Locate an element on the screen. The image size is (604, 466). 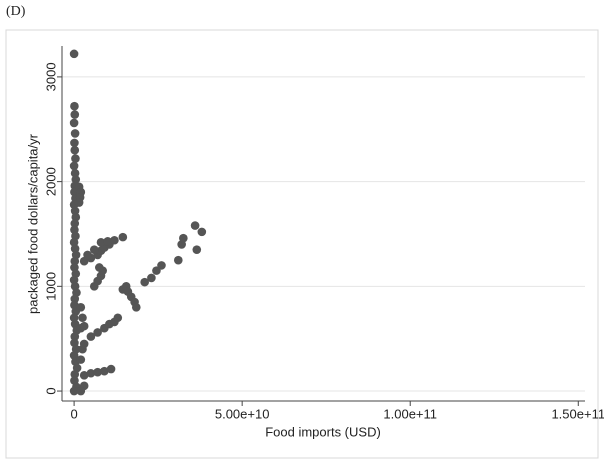
y-tick-label: 0 is located at coordinates (50, 390).